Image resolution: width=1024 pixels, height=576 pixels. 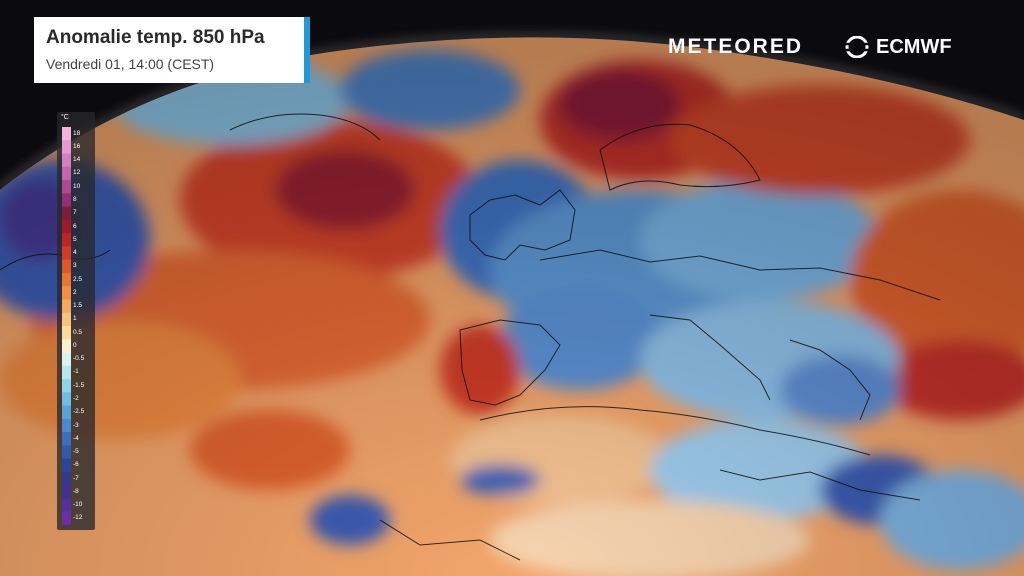 I want to click on legend-tick-label: -2.5, so click(x=79, y=412).